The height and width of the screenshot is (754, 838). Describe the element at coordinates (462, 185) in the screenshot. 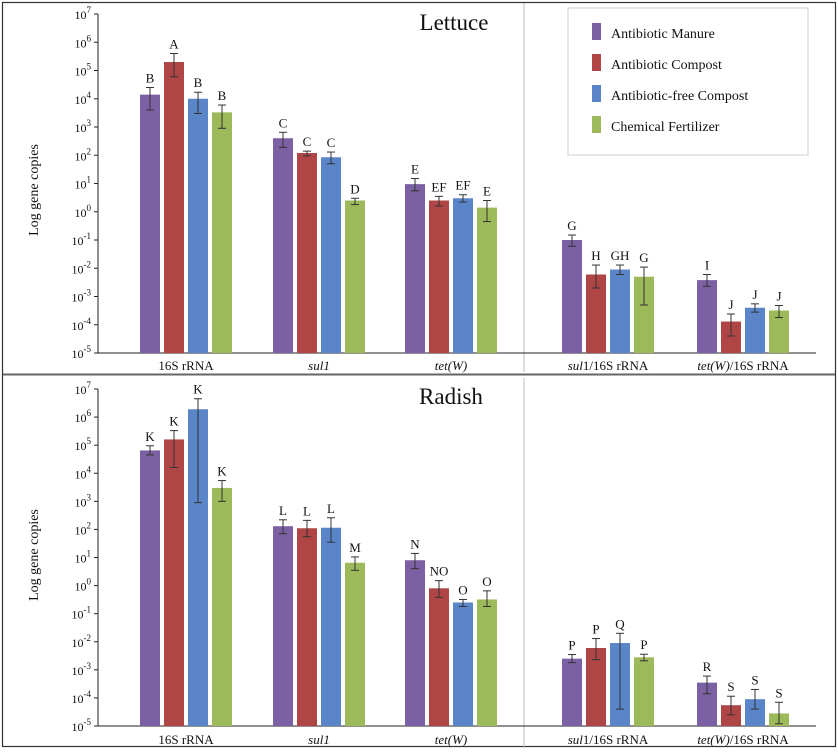

I see `significance-letter: EF` at that location.